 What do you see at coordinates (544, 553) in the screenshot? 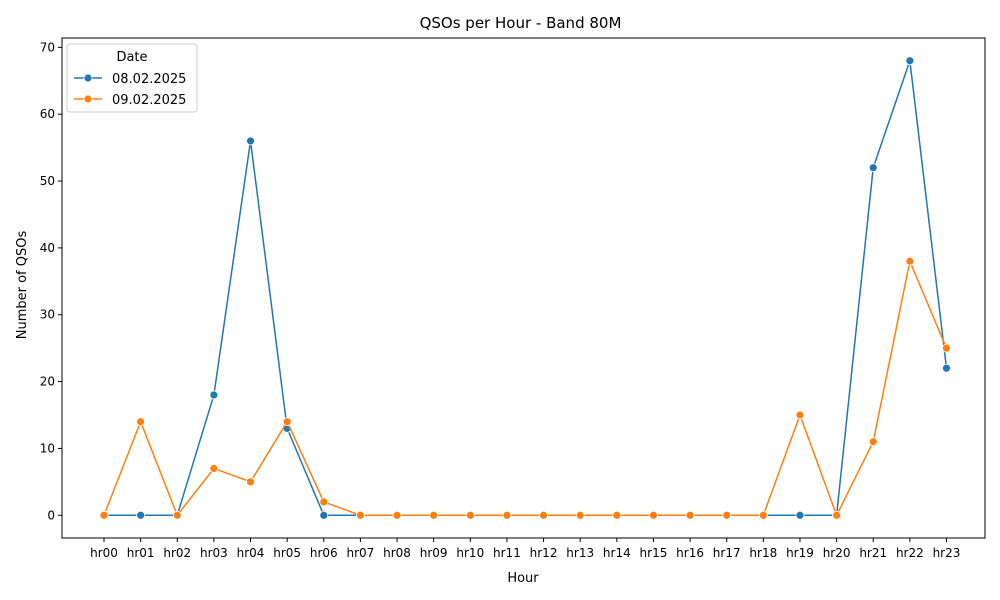
I see `x-tick-label: hr12` at bounding box center [544, 553].